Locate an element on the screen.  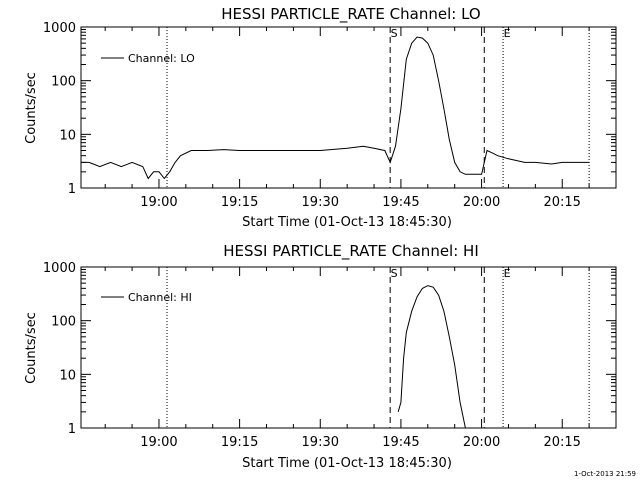
timestamp: 1-Oct-2013 21:59 is located at coordinates (605, 474).